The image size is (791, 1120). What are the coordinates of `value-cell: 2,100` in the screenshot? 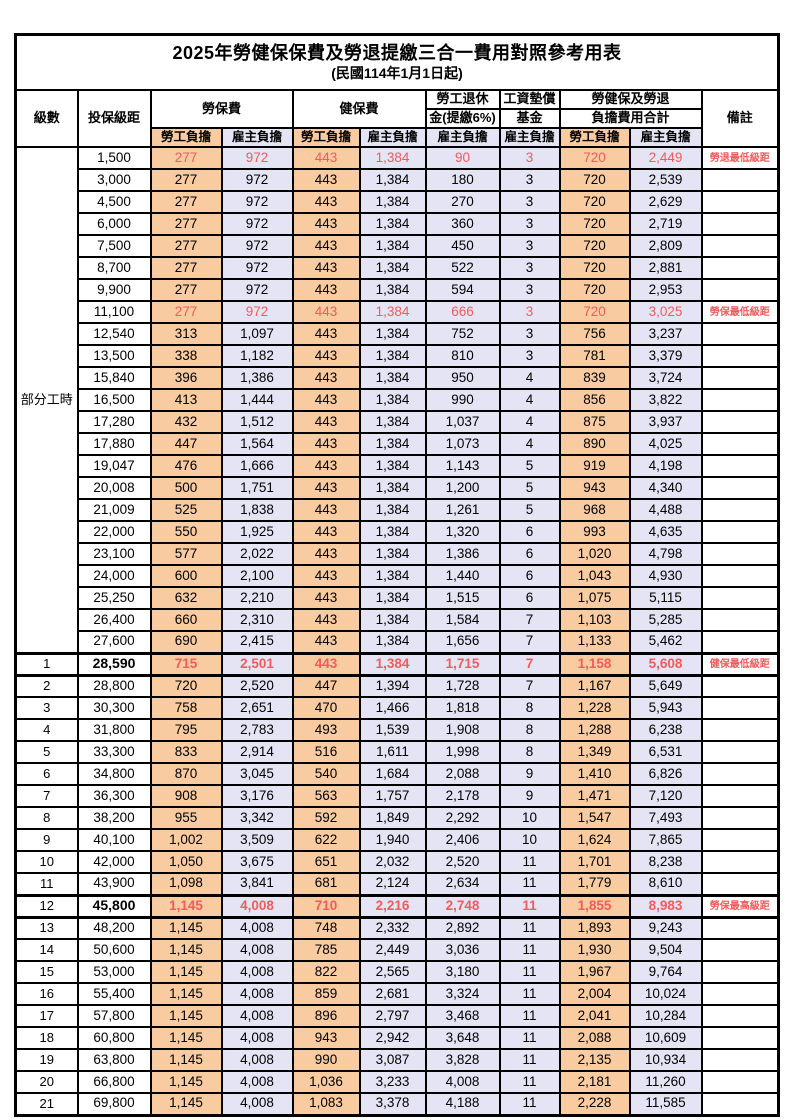 It's located at (257, 576).